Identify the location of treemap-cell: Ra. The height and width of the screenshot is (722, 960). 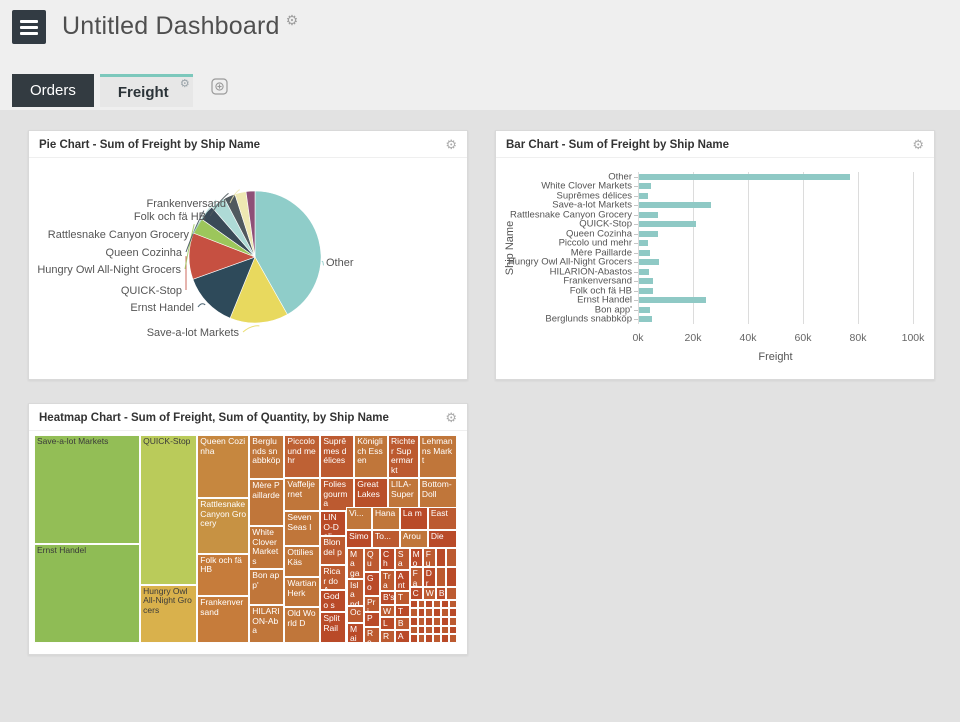
(387, 636).